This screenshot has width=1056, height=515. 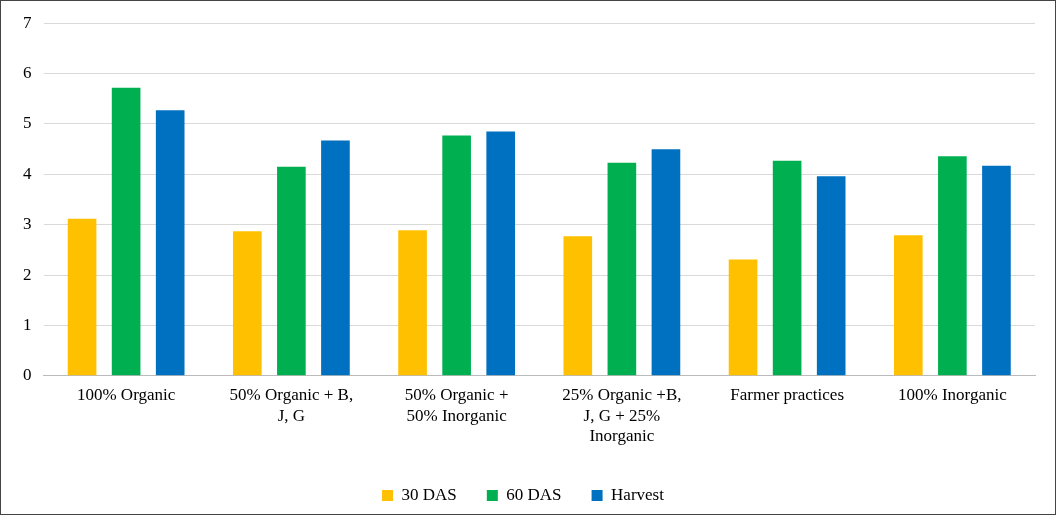 What do you see at coordinates (27, 375) in the screenshot?
I see `y-tick-label: 0` at bounding box center [27, 375].